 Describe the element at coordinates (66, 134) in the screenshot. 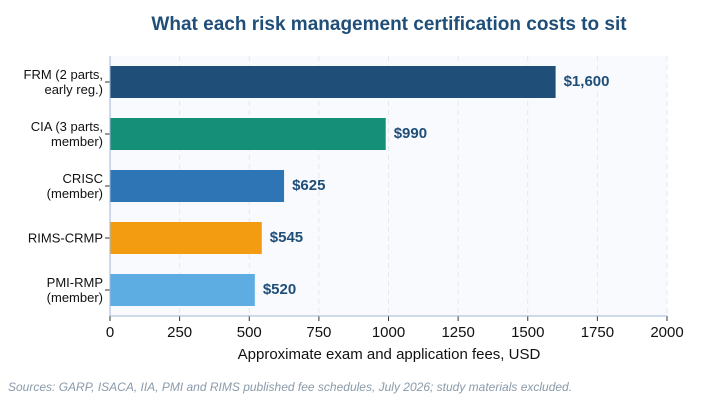

I see `y-tick-label: CIA (3 parts, member)` at that location.